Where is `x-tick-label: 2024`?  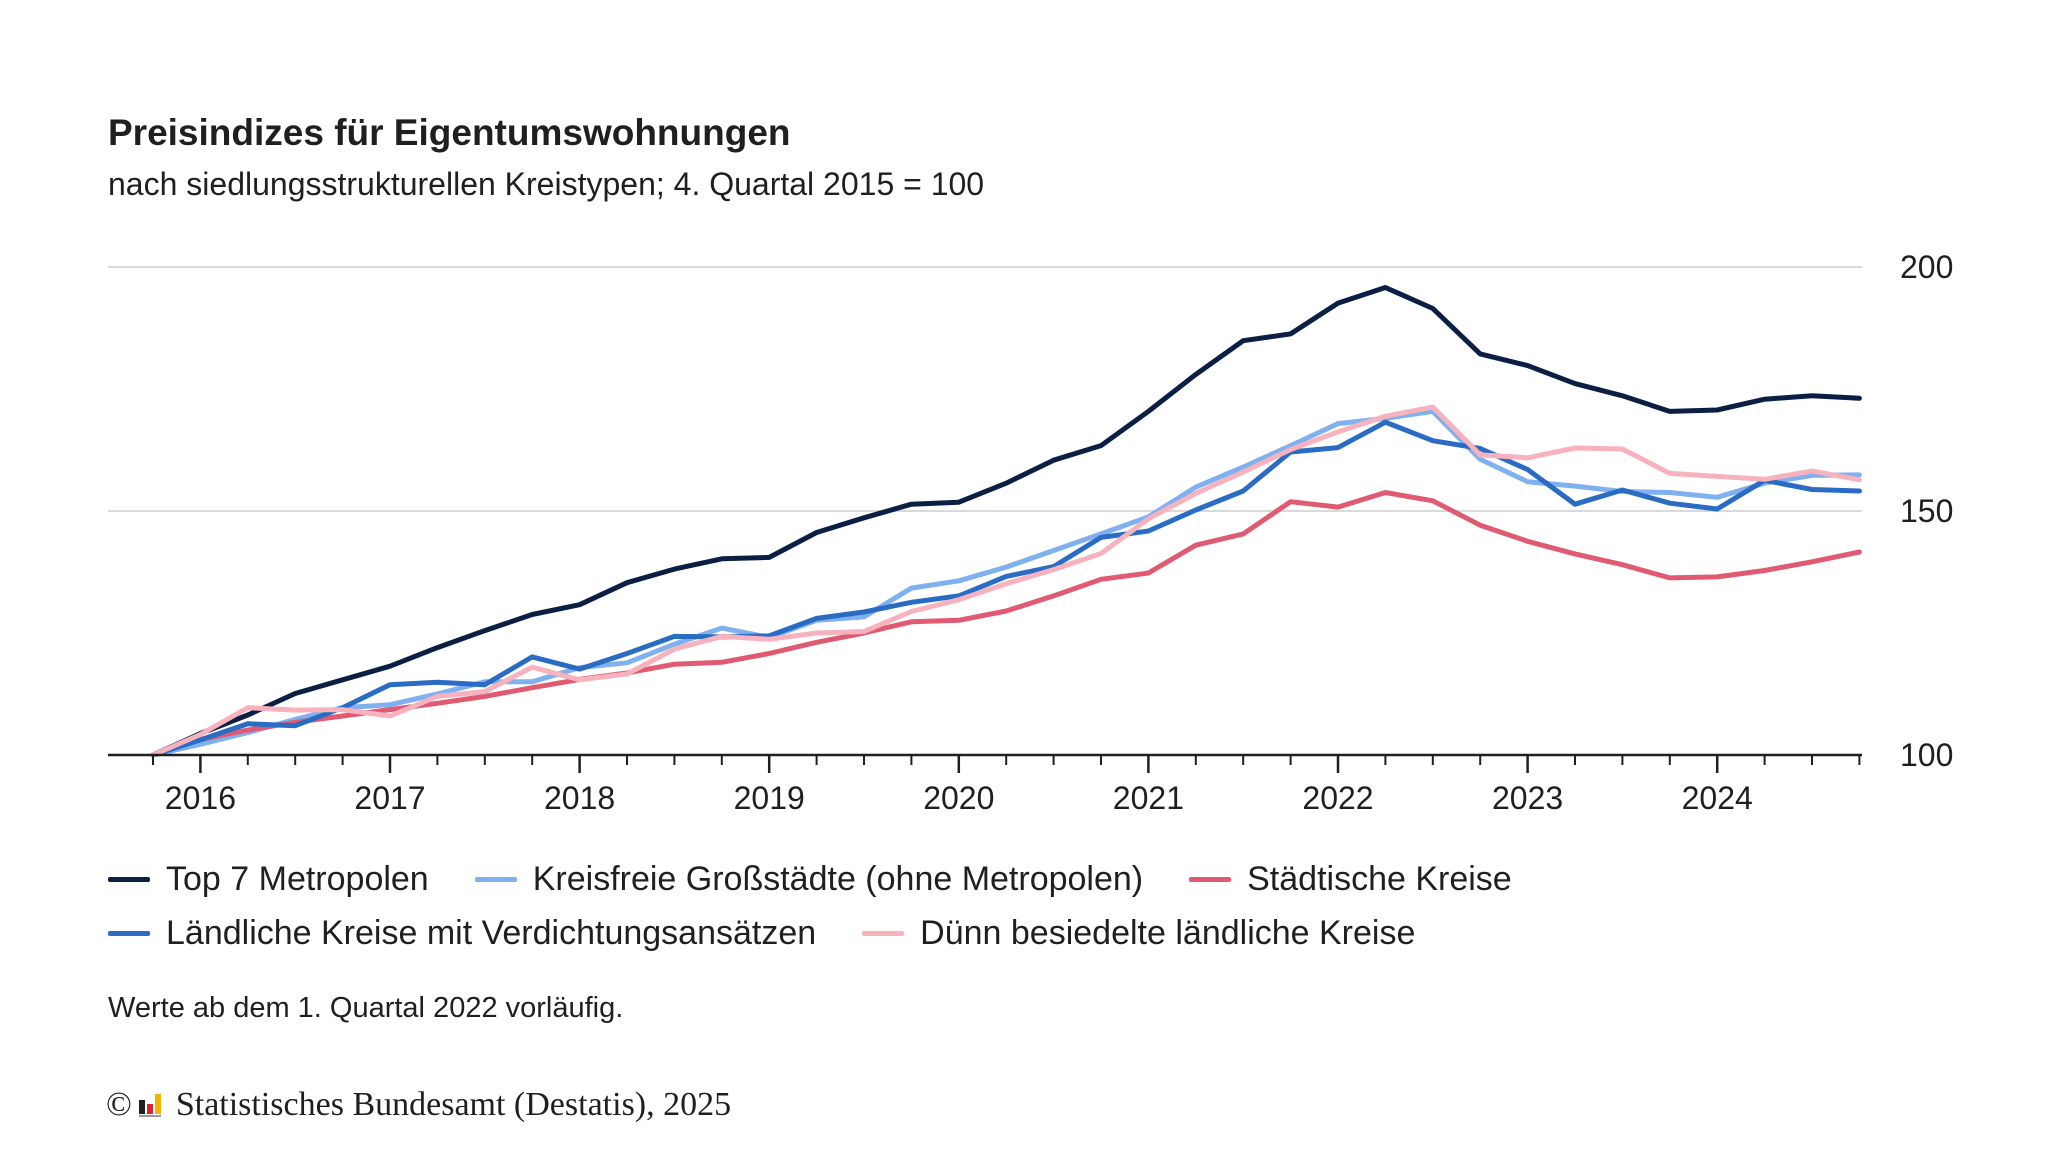
x-tick-label: 2024 is located at coordinates (1717, 798).